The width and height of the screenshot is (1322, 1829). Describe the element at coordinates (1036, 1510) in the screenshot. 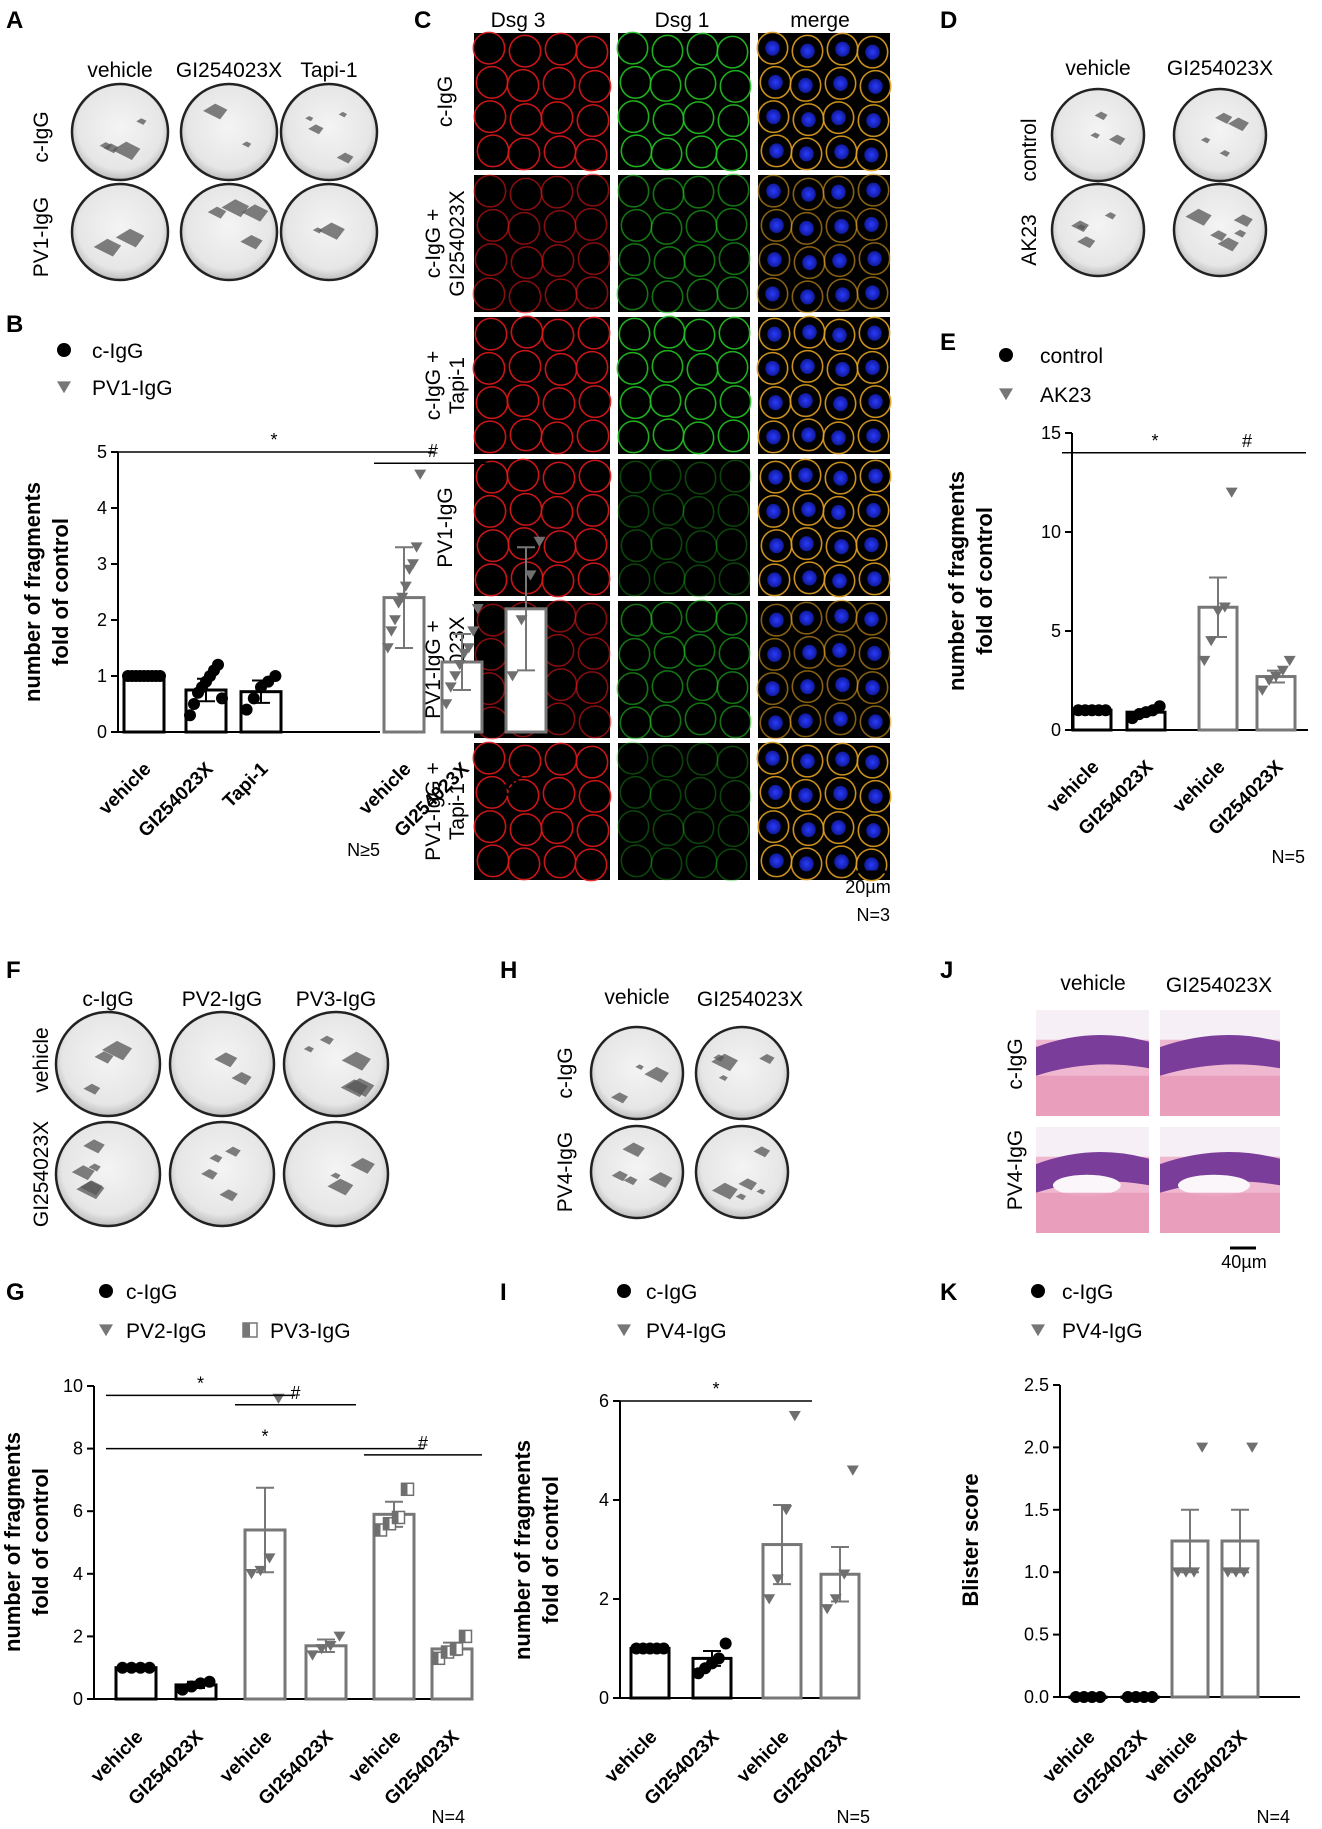

I see `y-tick-label: 1.5` at that location.